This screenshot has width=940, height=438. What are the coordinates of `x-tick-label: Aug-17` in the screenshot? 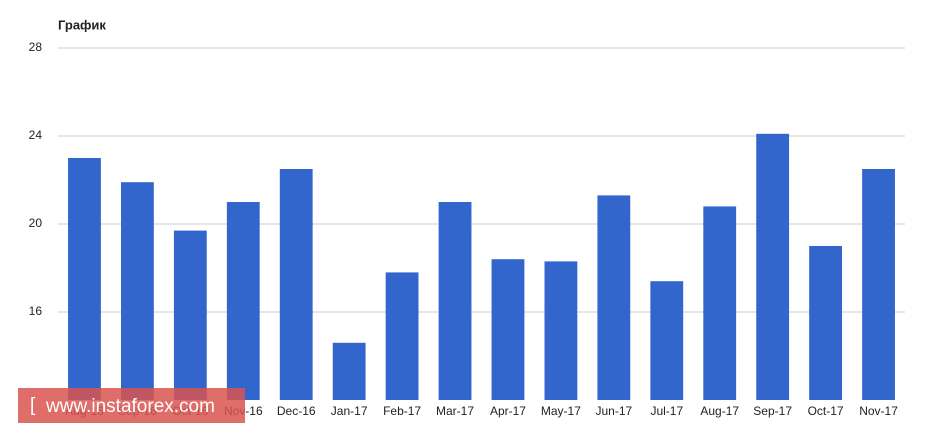 It's located at (719, 411).